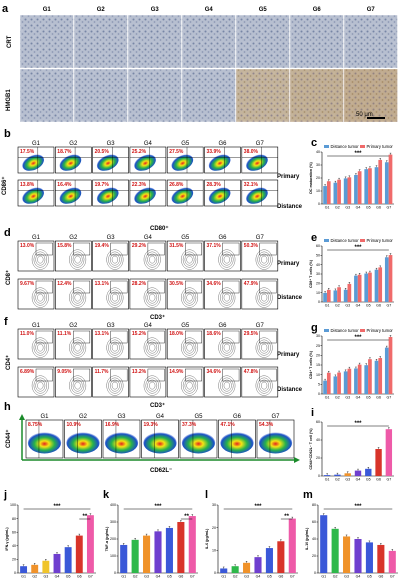  I want to click on flow-b-value-0-G5: 27.5%, so click(176, 152).